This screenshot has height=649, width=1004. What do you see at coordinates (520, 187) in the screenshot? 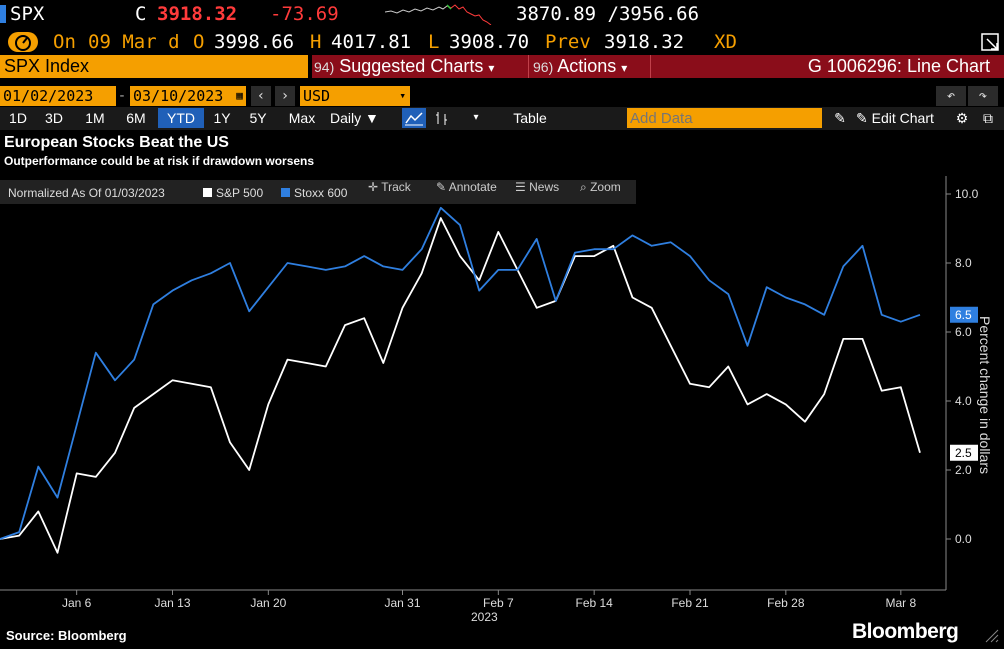
I see `news-icon: ☰` at bounding box center [520, 187].